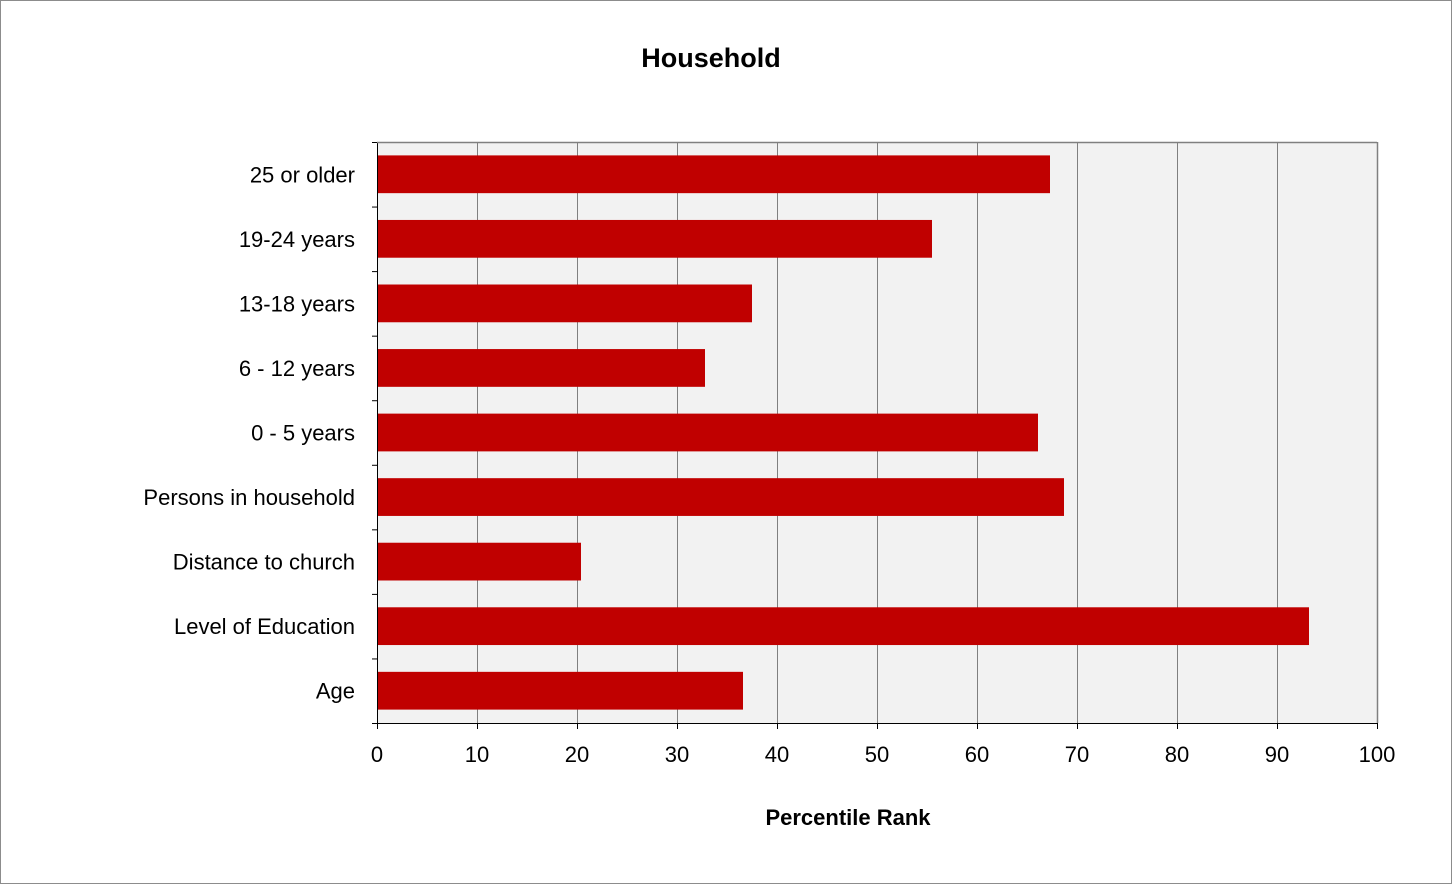  What do you see at coordinates (297, 303) in the screenshot?
I see `y-tick-label: 13-18 years` at bounding box center [297, 303].